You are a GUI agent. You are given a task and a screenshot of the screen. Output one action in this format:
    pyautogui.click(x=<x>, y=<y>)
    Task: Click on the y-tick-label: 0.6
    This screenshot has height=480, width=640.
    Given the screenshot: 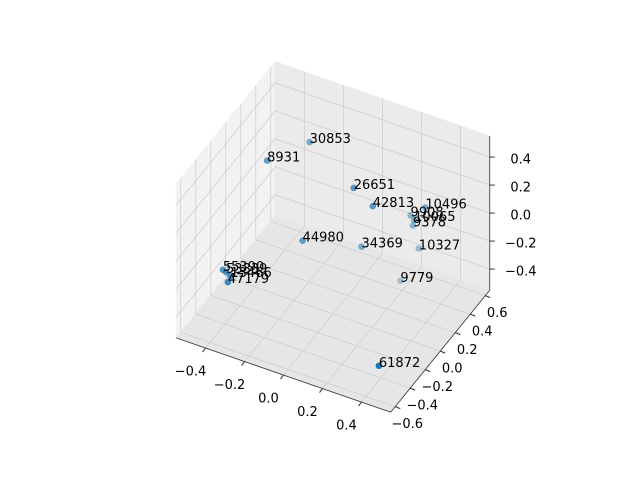 What is the action you would take?
    pyautogui.click(x=497, y=313)
    